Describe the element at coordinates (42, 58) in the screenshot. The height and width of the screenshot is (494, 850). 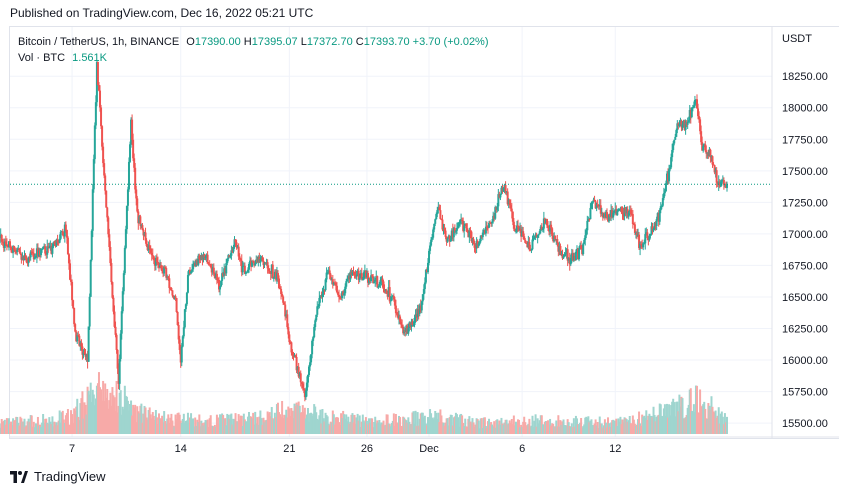
I see `volume-label: Vol · BTC` at that location.